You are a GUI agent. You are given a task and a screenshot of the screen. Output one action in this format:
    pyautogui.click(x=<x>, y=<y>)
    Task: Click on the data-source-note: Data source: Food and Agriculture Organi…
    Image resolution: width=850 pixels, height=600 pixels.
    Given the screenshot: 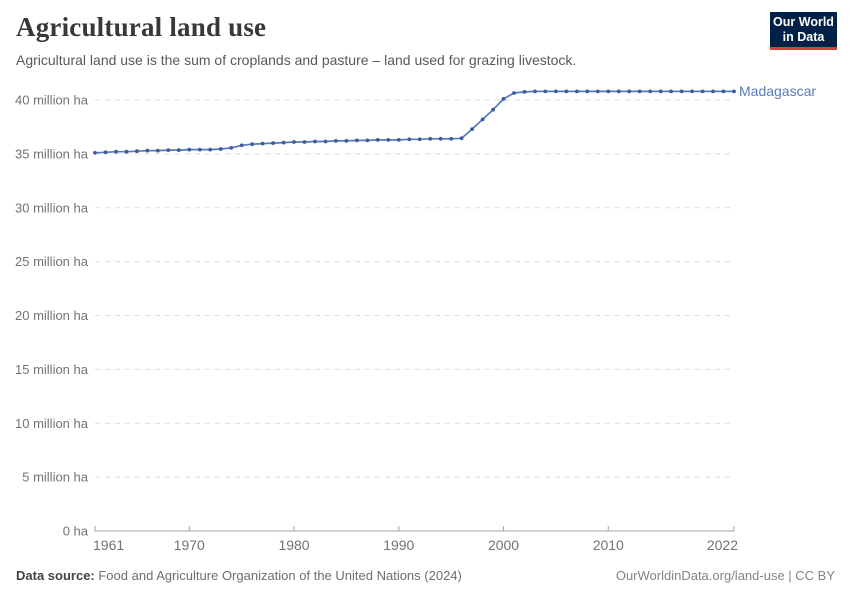 What is the action you would take?
    pyautogui.click(x=239, y=575)
    